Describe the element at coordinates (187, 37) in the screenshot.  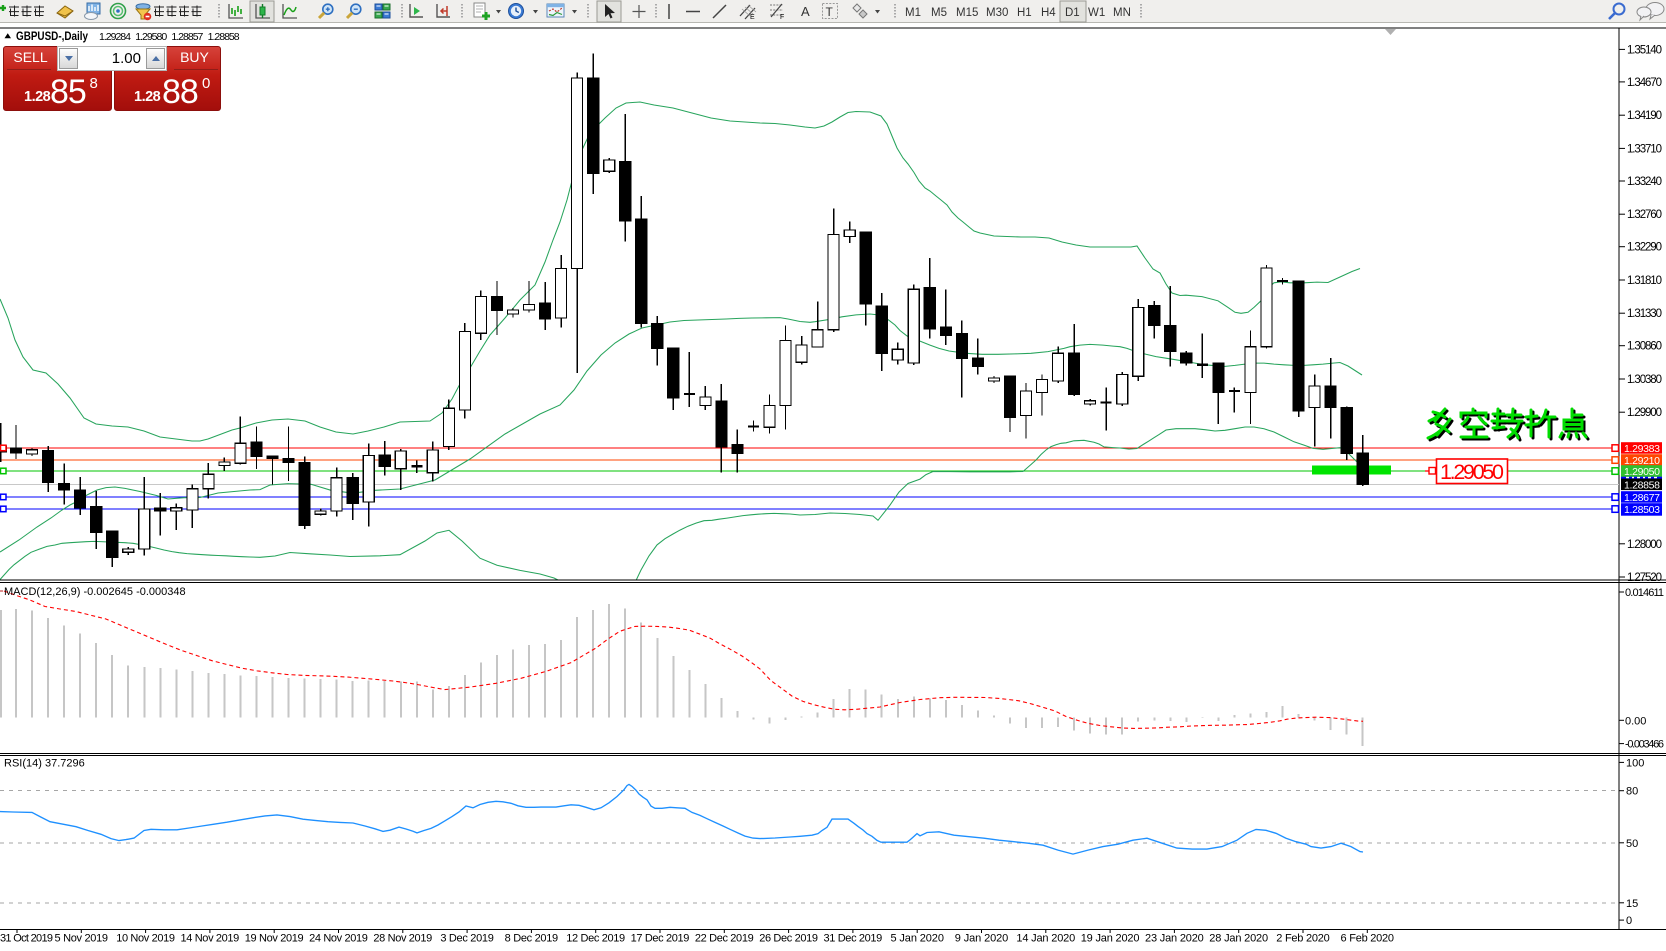
I see `svg-text: 1.28857` at that location.